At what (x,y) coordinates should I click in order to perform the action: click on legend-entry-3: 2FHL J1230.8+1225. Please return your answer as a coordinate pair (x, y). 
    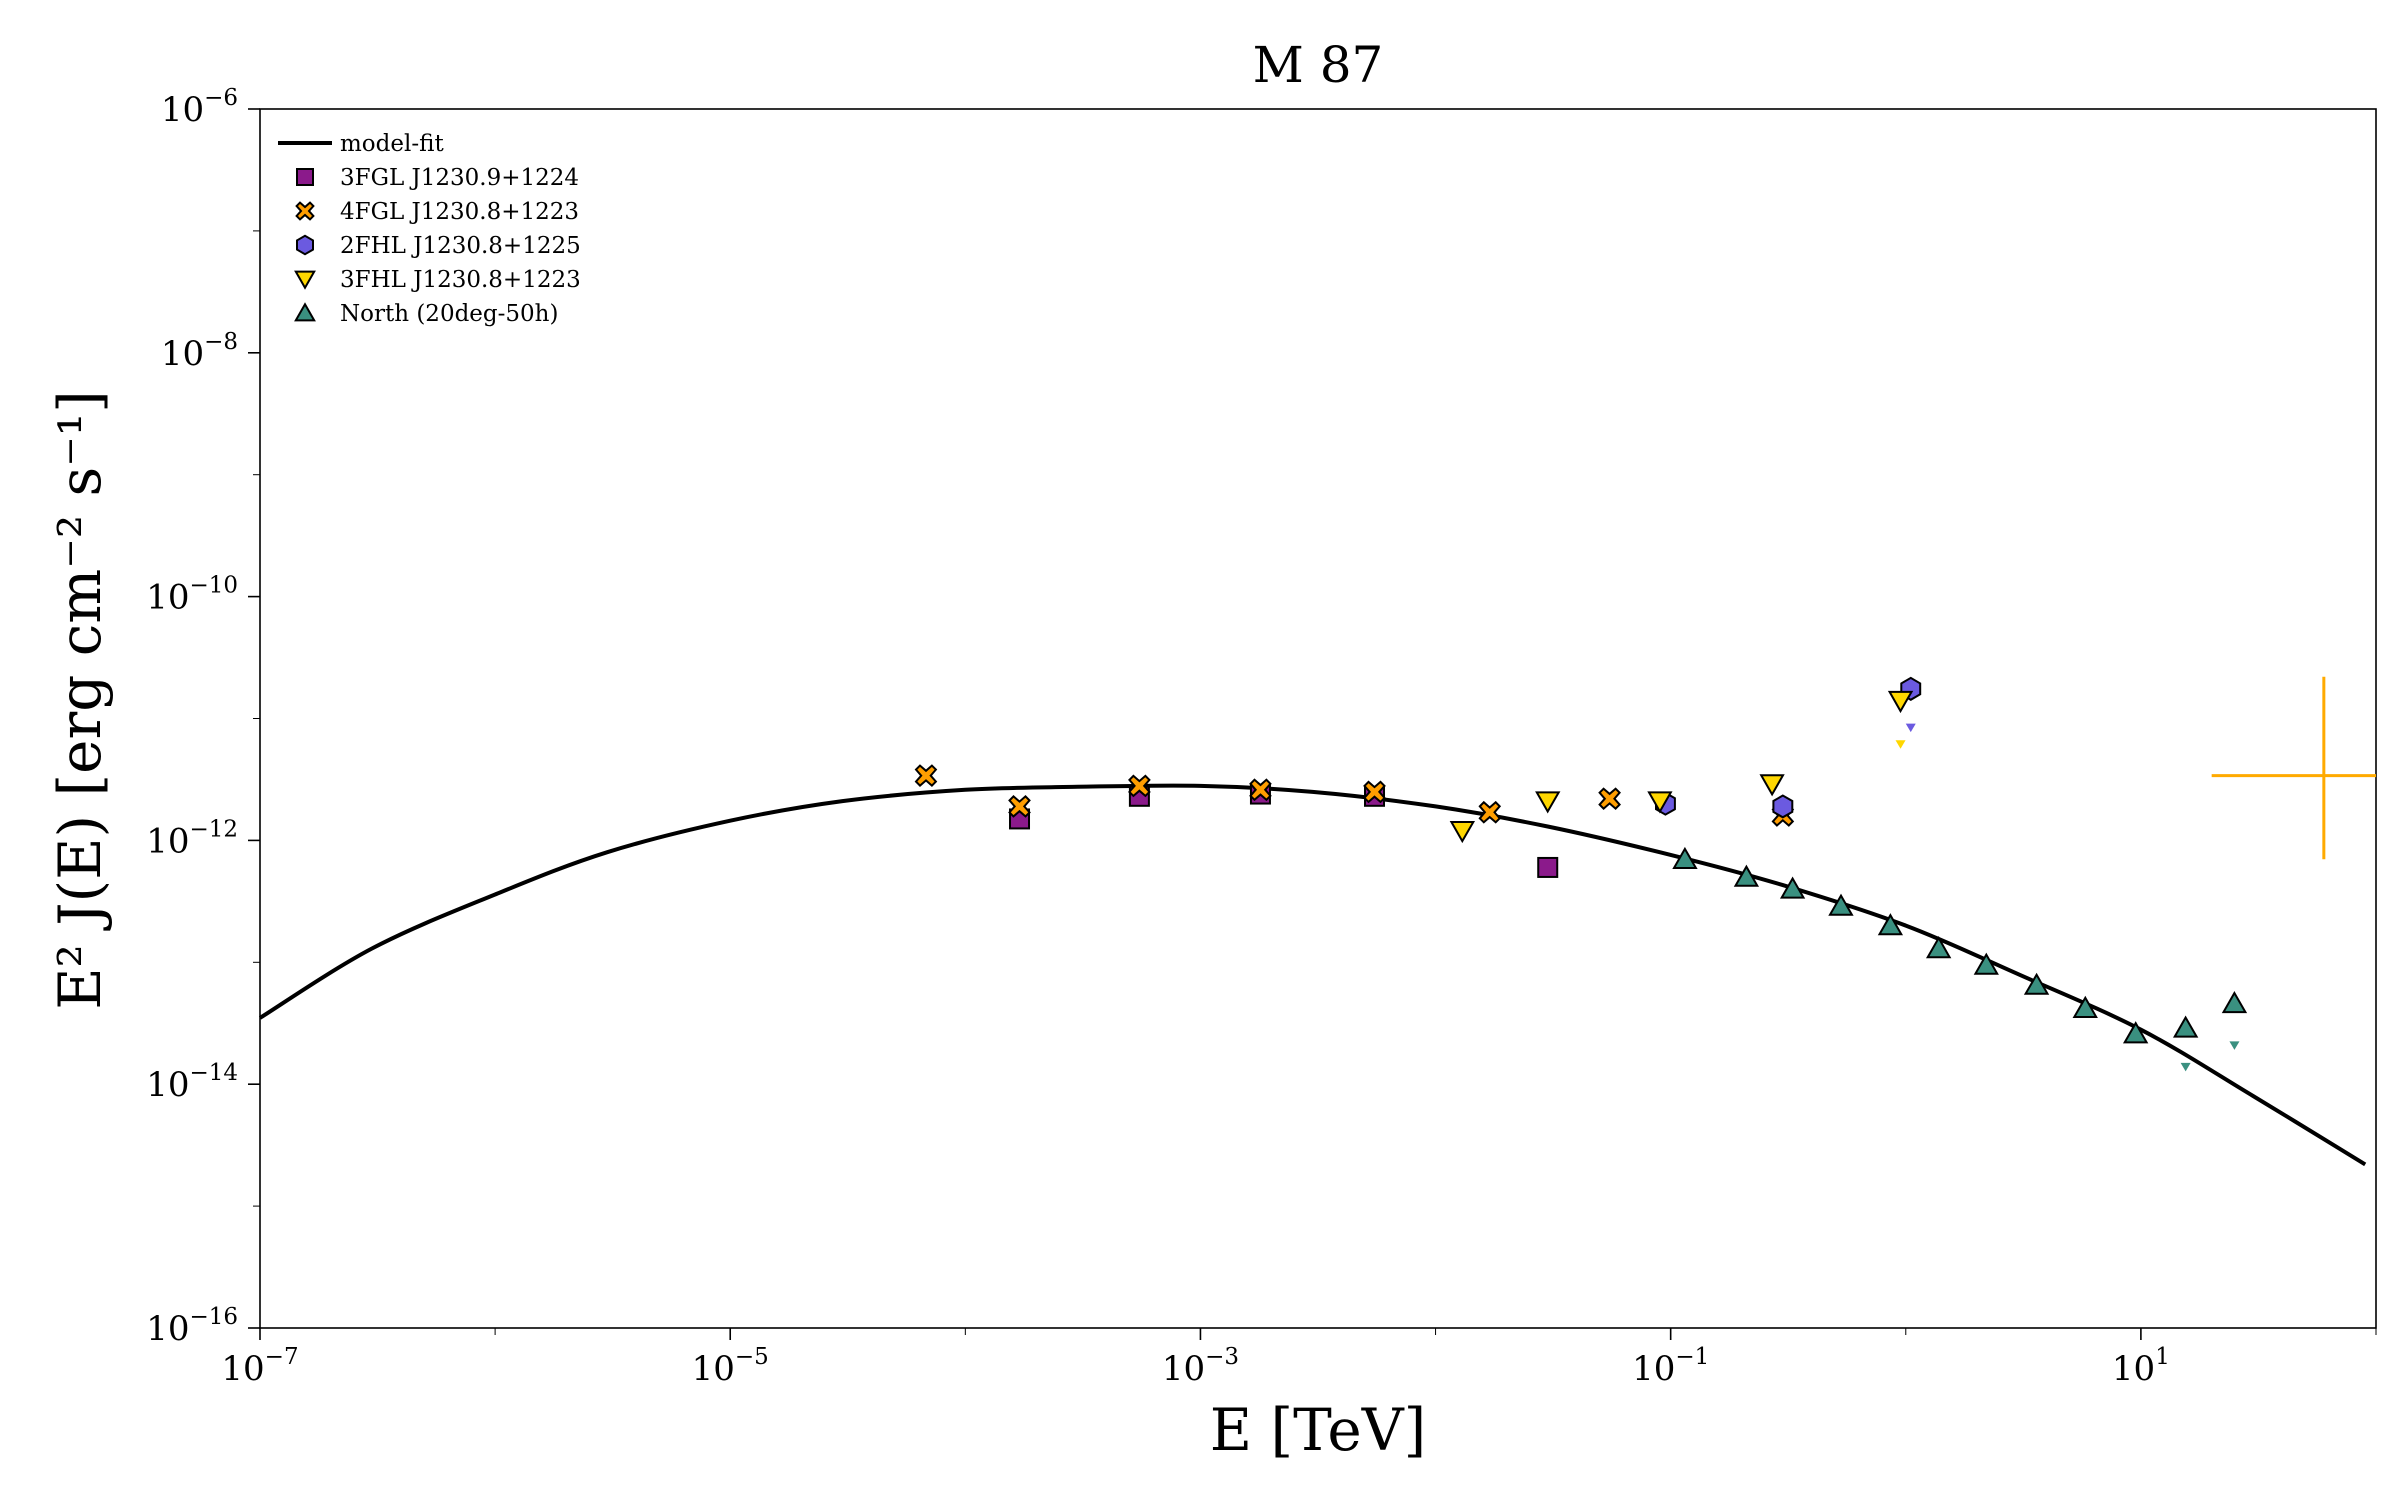
    Looking at the image, I should click on (438, 246).